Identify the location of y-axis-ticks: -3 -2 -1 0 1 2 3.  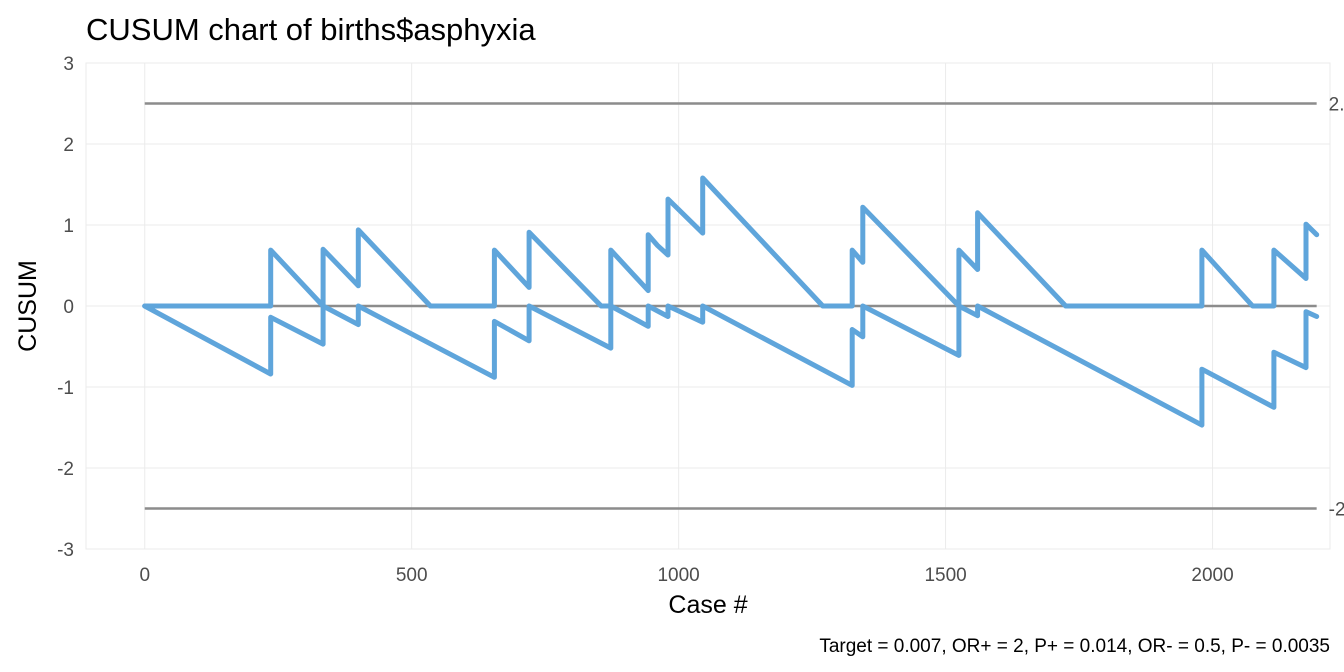
(65, 307).